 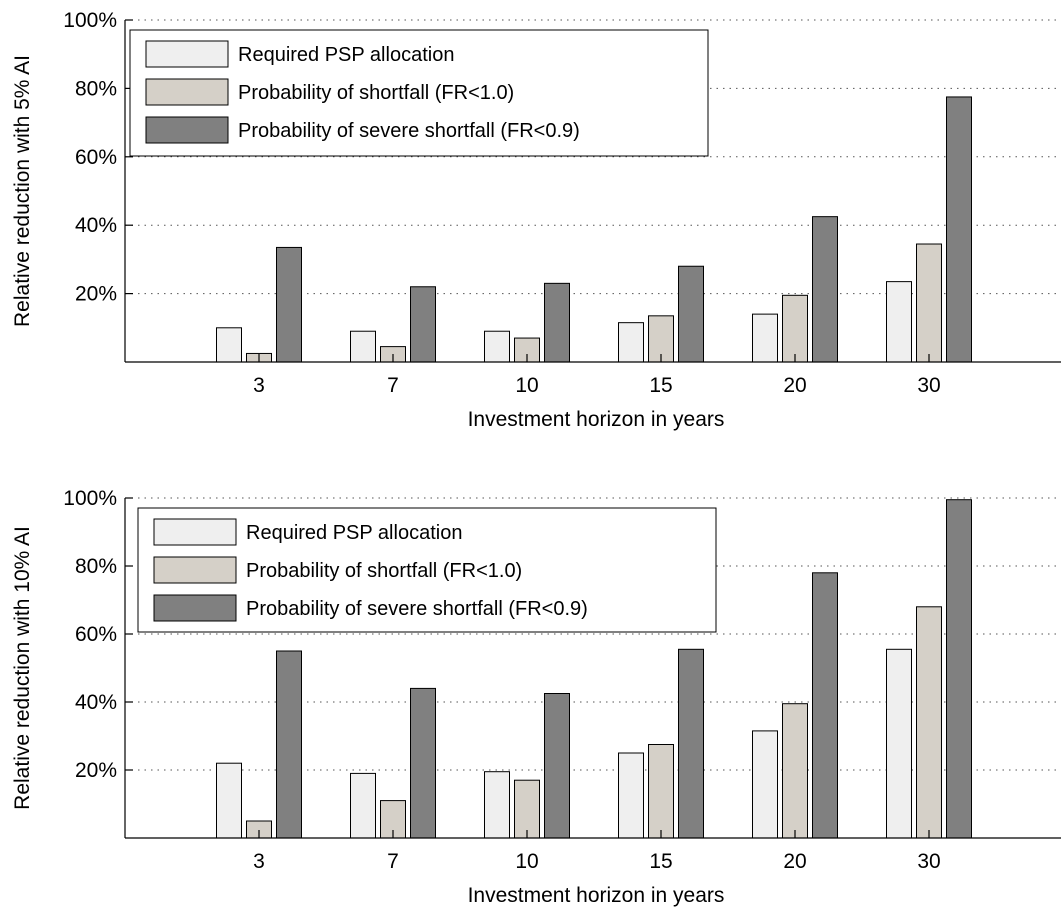 What do you see at coordinates (22, 668) in the screenshot?
I see `y-axis-label: Relative reduction with 10% AI` at bounding box center [22, 668].